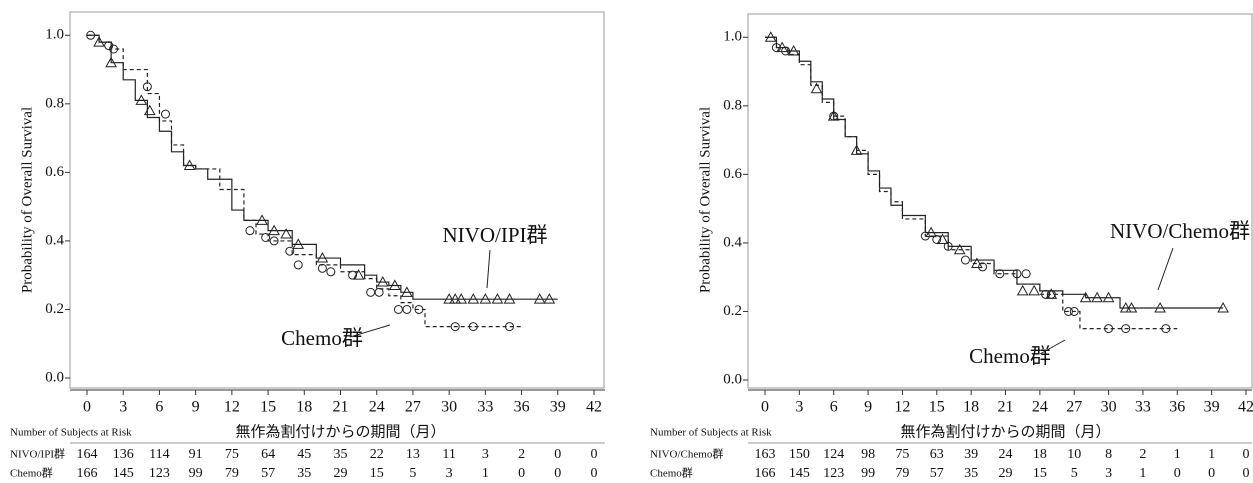 The width and height of the screenshot is (1253, 483). I want to click on y-tick-label: 0.0, so click(54, 377).